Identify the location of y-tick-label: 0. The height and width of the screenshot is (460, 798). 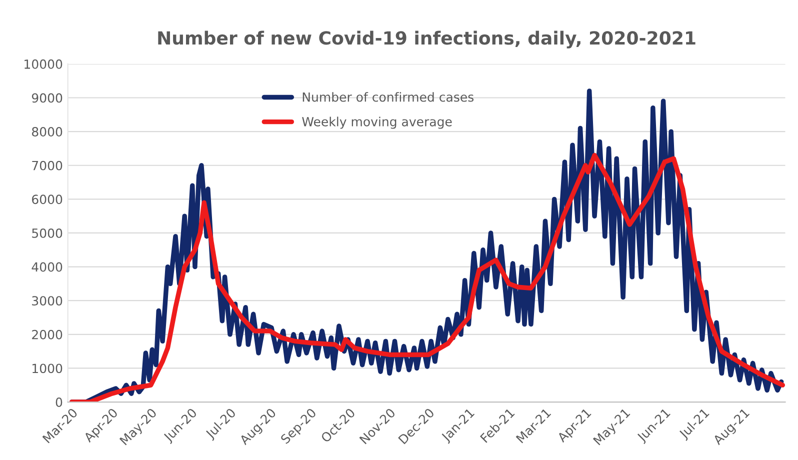
(59, 402).